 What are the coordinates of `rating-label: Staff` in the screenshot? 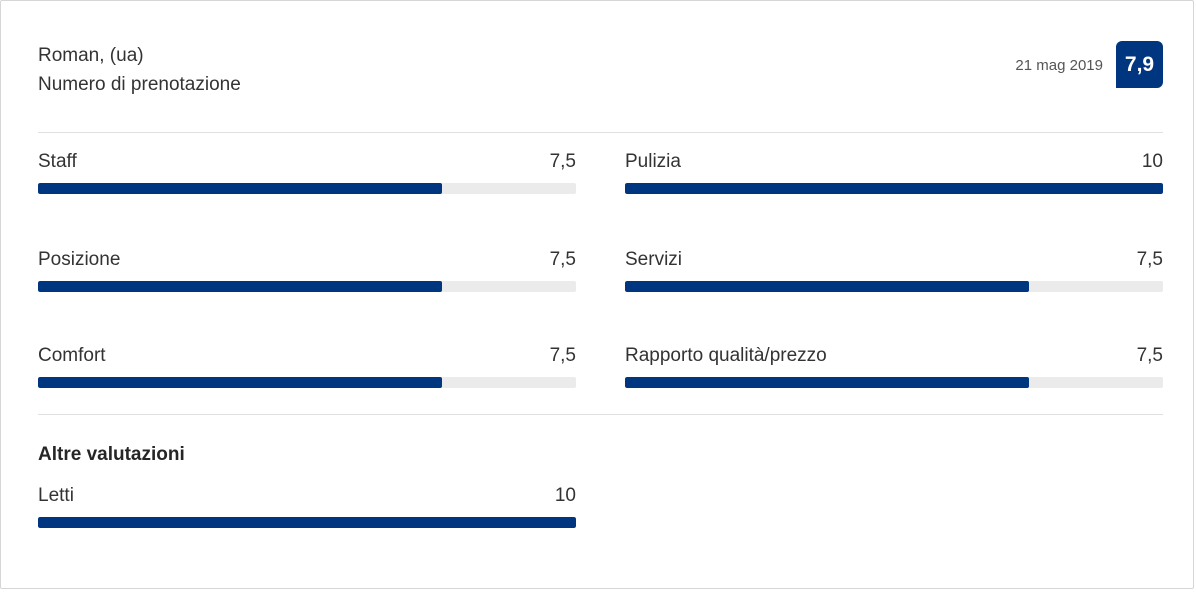 It's located at (57, 161).